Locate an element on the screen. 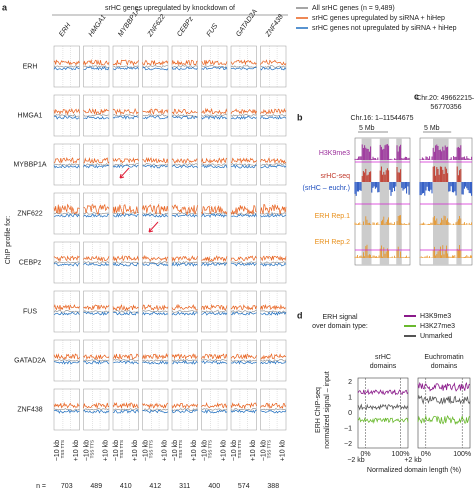 This screenshot has height=491, width=474. y-tick: −2 is located at coordinates (348, 444).